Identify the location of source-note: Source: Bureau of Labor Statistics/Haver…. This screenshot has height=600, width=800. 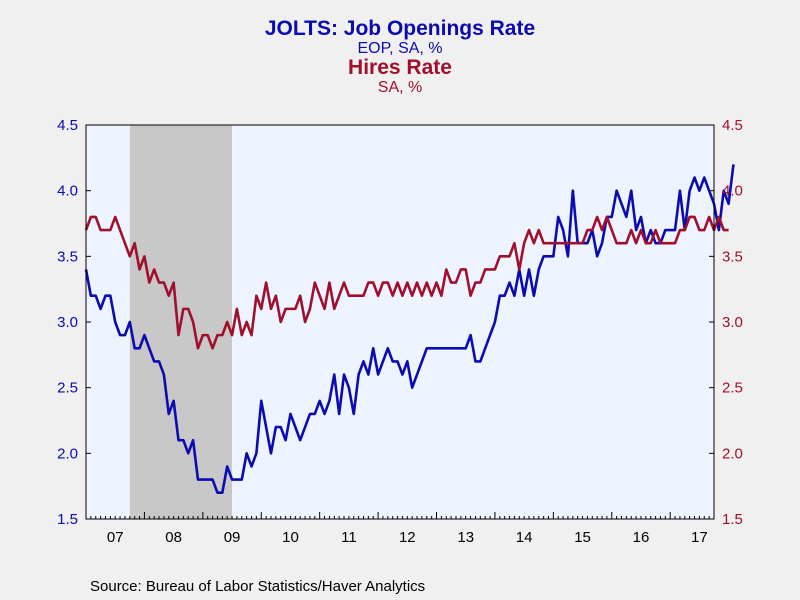
(258, 586).